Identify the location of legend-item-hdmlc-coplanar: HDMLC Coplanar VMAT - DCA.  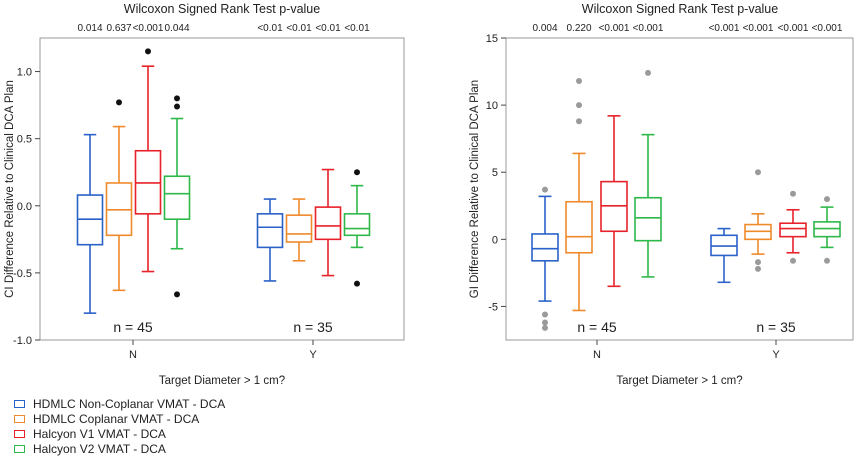
(106, 418).